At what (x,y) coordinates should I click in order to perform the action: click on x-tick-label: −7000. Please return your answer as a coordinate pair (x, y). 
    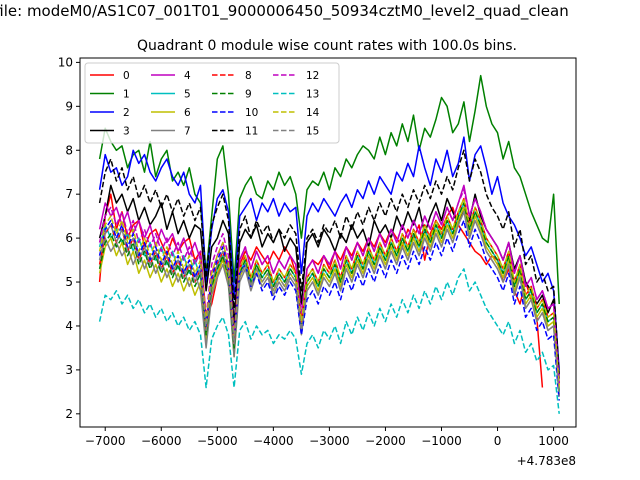
    Looking at the image, I should click on (105, 441).